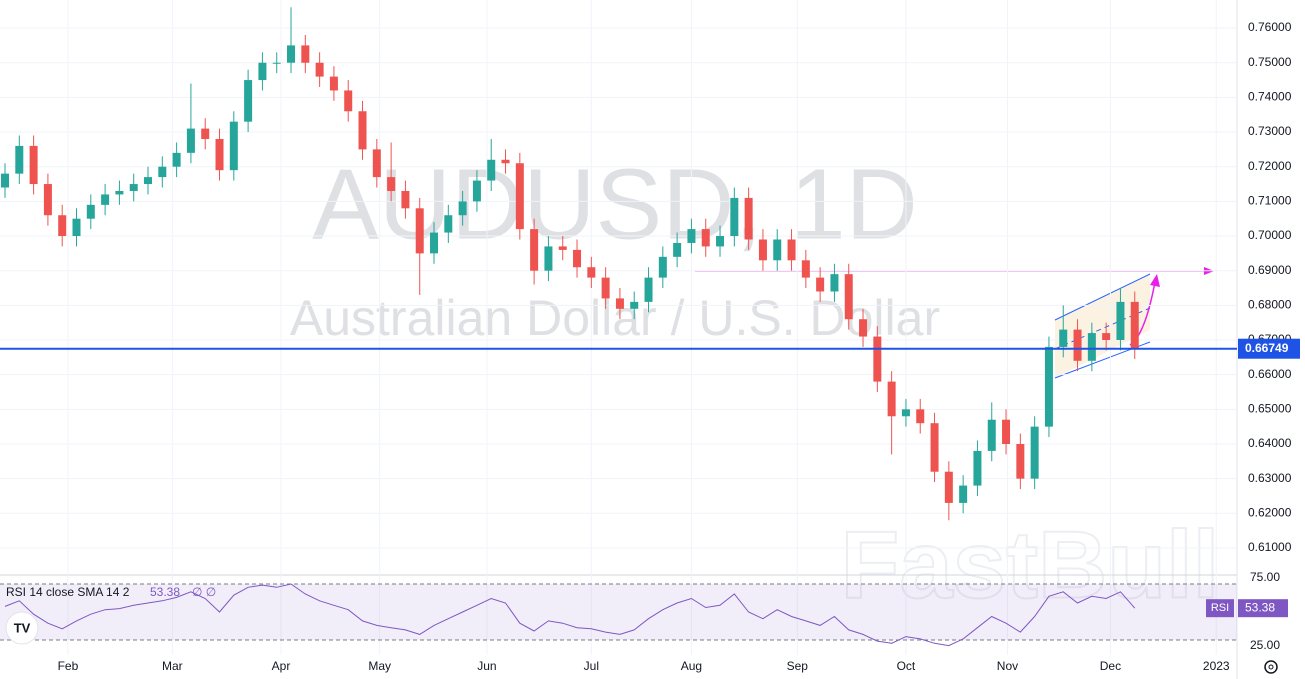 This screenshot has height=679, width=1305. I want to click on y-tick-label: 0.72000, so click(1270, 166).